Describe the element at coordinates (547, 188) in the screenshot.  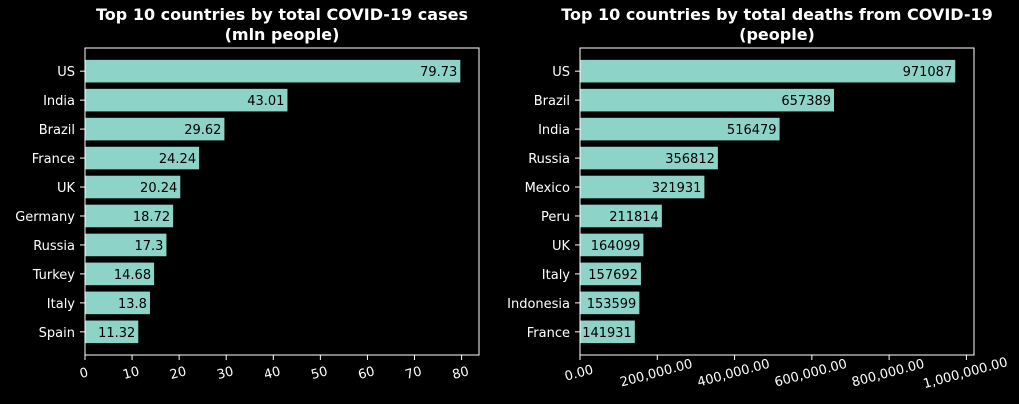
I see `category-label: Mexico` at that location.